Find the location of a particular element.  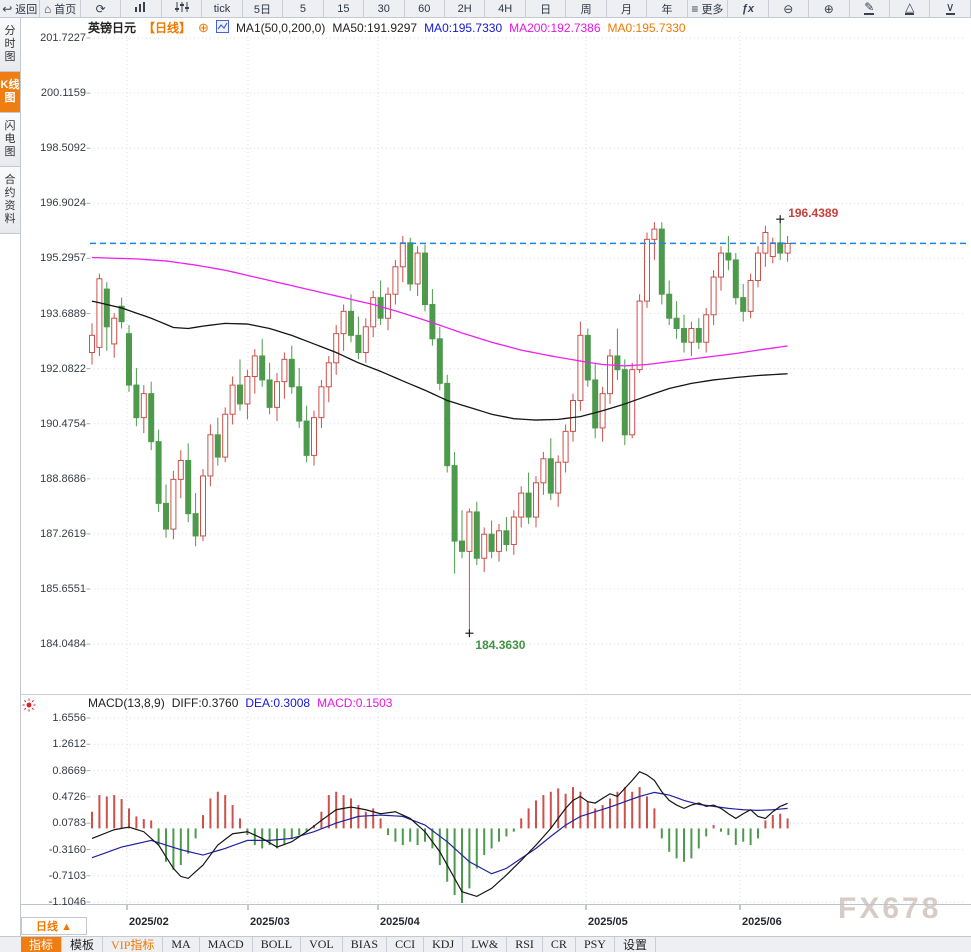

add-indicator-icon: ⊕ is located at coordinates (203, 27).